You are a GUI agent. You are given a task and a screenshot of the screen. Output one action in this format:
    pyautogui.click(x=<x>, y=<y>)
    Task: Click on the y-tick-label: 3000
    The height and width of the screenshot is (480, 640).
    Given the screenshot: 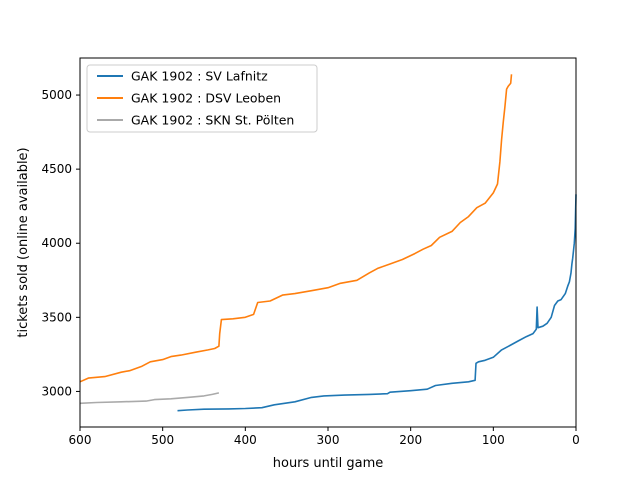 What is the action you would take?
    pyautogui.click(x=56, y=391)
    